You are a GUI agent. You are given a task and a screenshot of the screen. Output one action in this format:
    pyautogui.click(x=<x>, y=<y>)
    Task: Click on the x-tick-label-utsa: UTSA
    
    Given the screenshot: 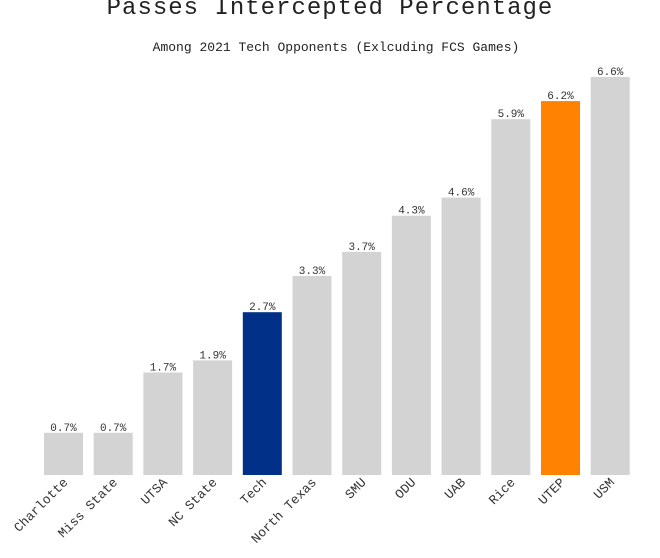 What is the action you would take?
    pyautogui.click(x=154, y=491)
    